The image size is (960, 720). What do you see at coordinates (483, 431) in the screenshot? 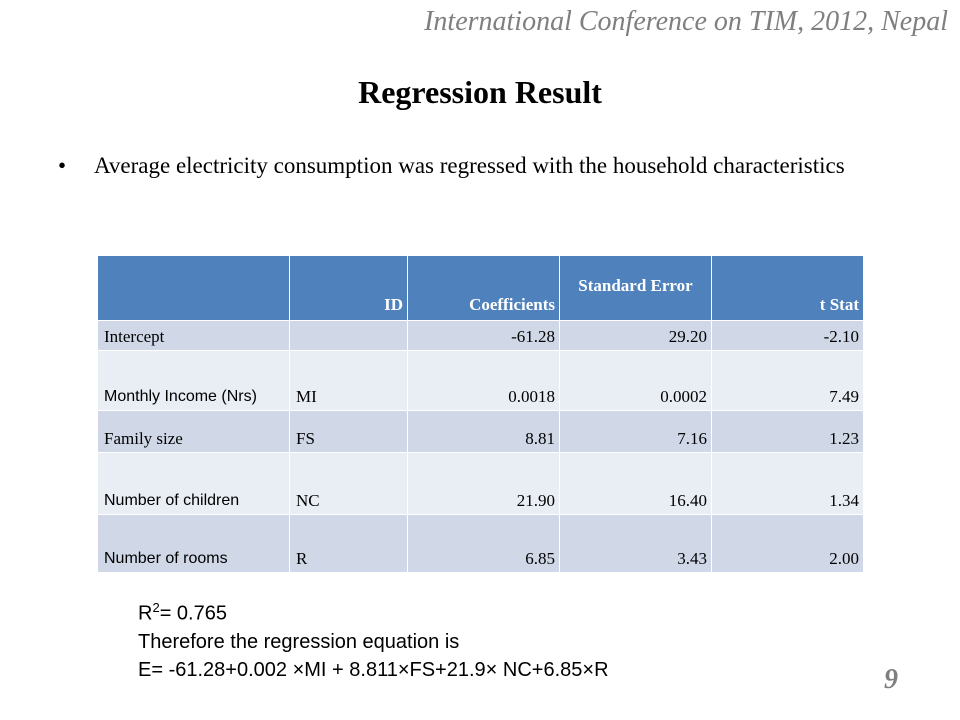
I see `row-coefficient: 8.81` at bounding box center [483, 431].